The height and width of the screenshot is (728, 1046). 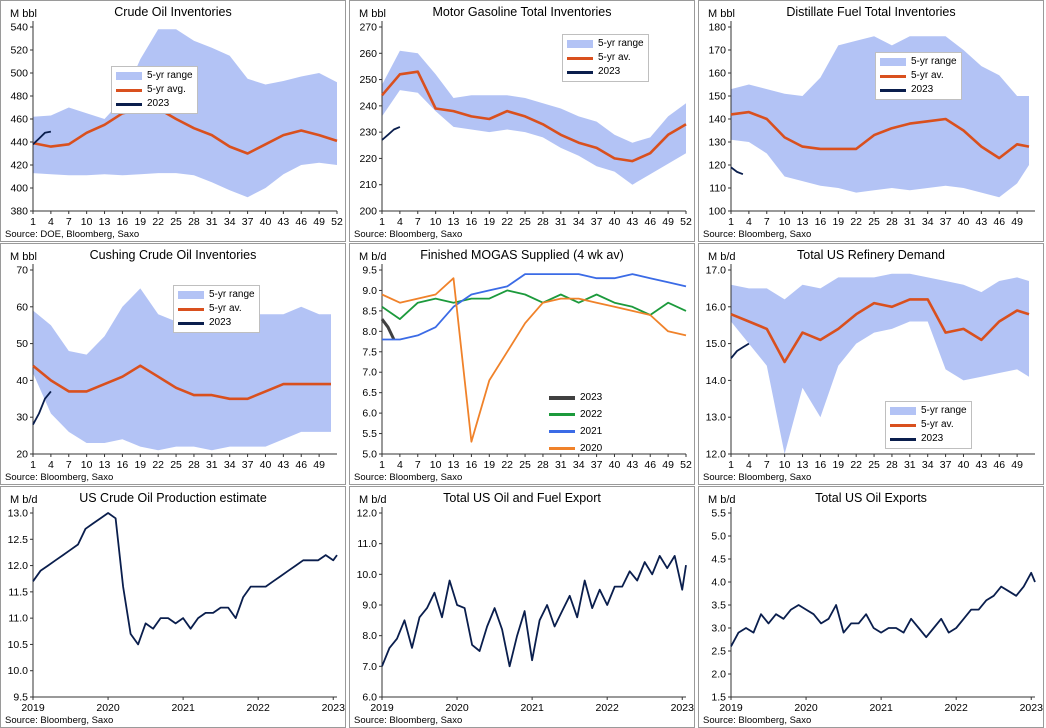 What do you see at coordinates (19, 143) in the screenshot?
I see `y-tick-label: 440` at bounding box center [19, 143].